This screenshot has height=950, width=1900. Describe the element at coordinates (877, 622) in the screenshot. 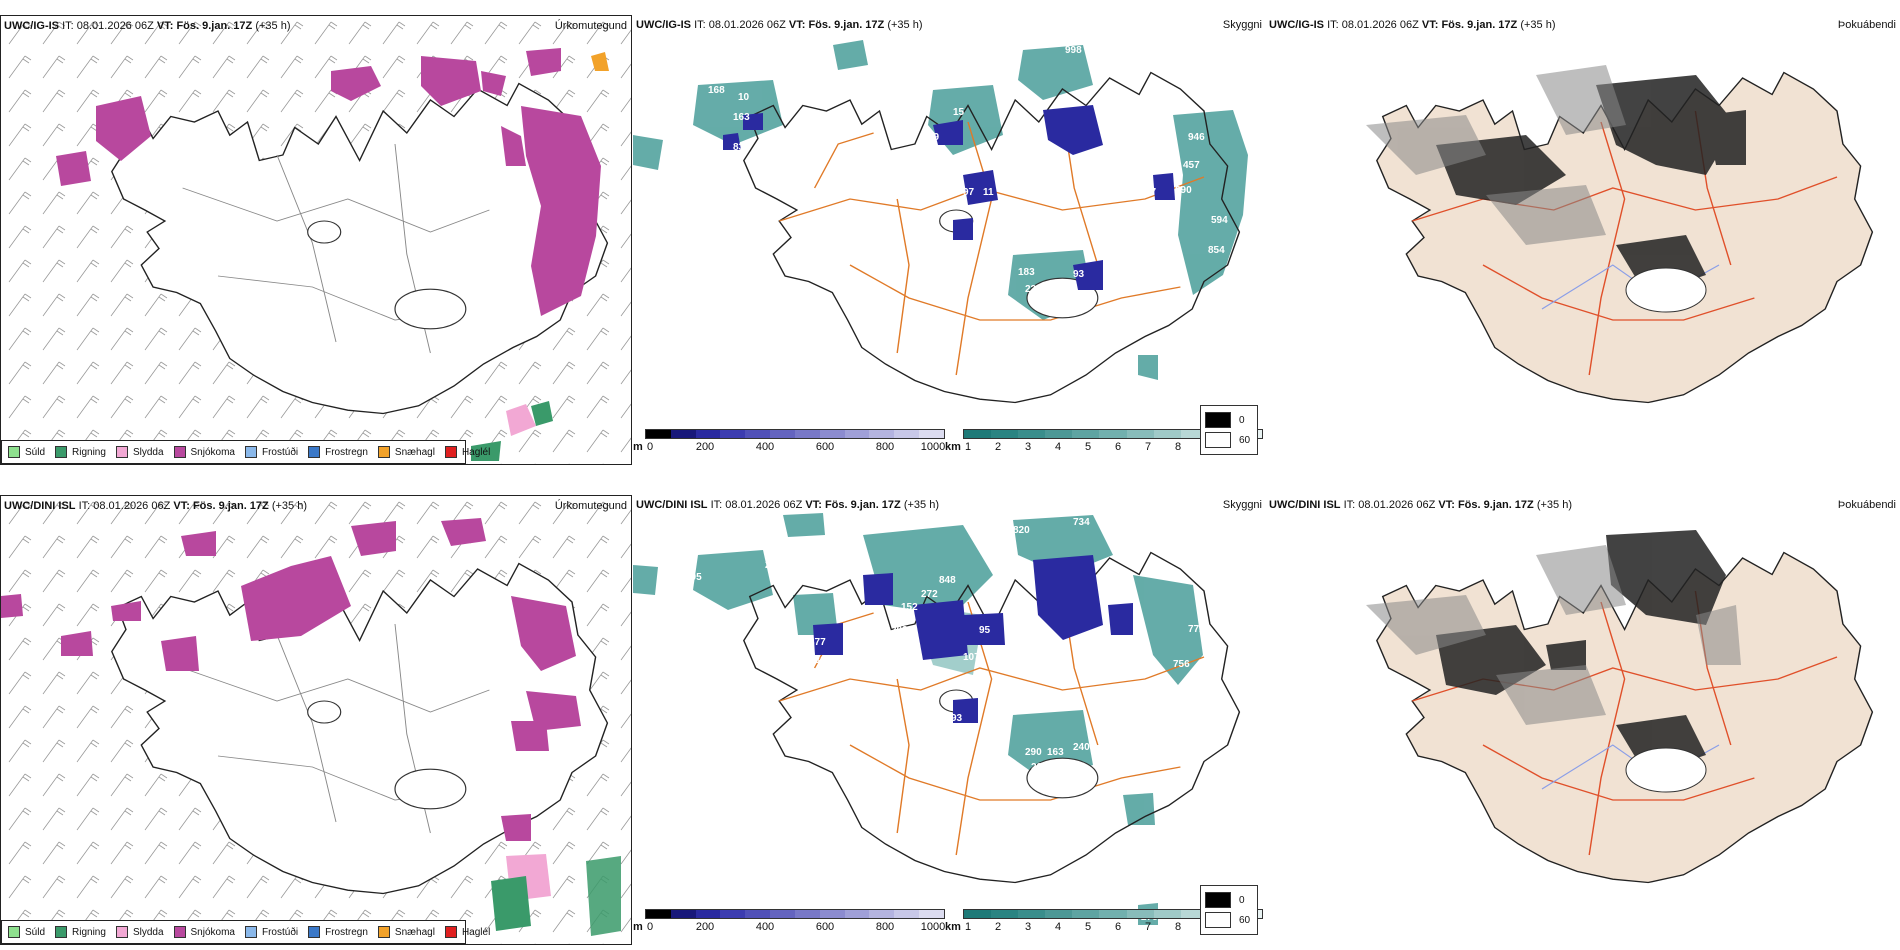

I see `vis-value: 161` at that location.